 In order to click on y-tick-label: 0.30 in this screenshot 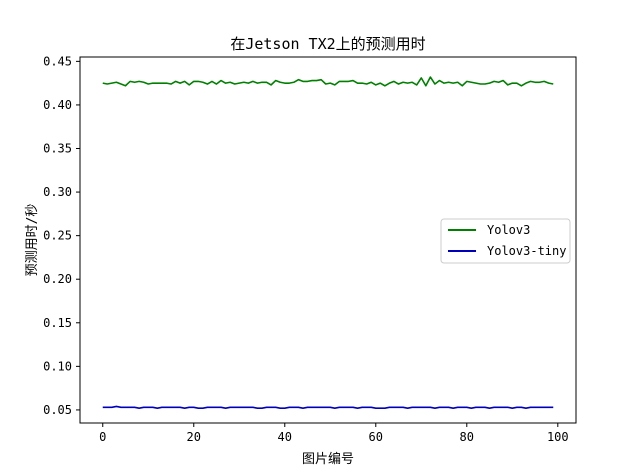, I will do `click(57, 192)`.